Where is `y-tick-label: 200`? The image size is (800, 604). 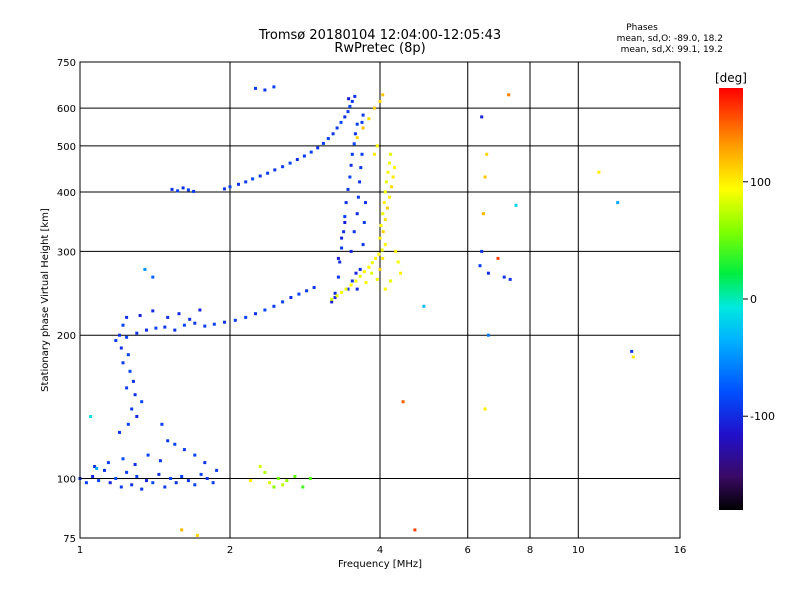 y-tick-label: 200 is located at coordinates (66, 336).